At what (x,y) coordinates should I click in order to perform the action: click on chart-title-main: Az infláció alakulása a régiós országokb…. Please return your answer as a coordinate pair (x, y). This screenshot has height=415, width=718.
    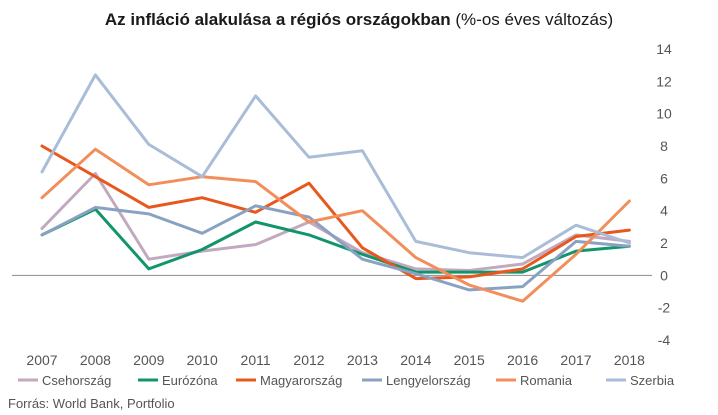
    Looking at the image, I should click on (277, 19).